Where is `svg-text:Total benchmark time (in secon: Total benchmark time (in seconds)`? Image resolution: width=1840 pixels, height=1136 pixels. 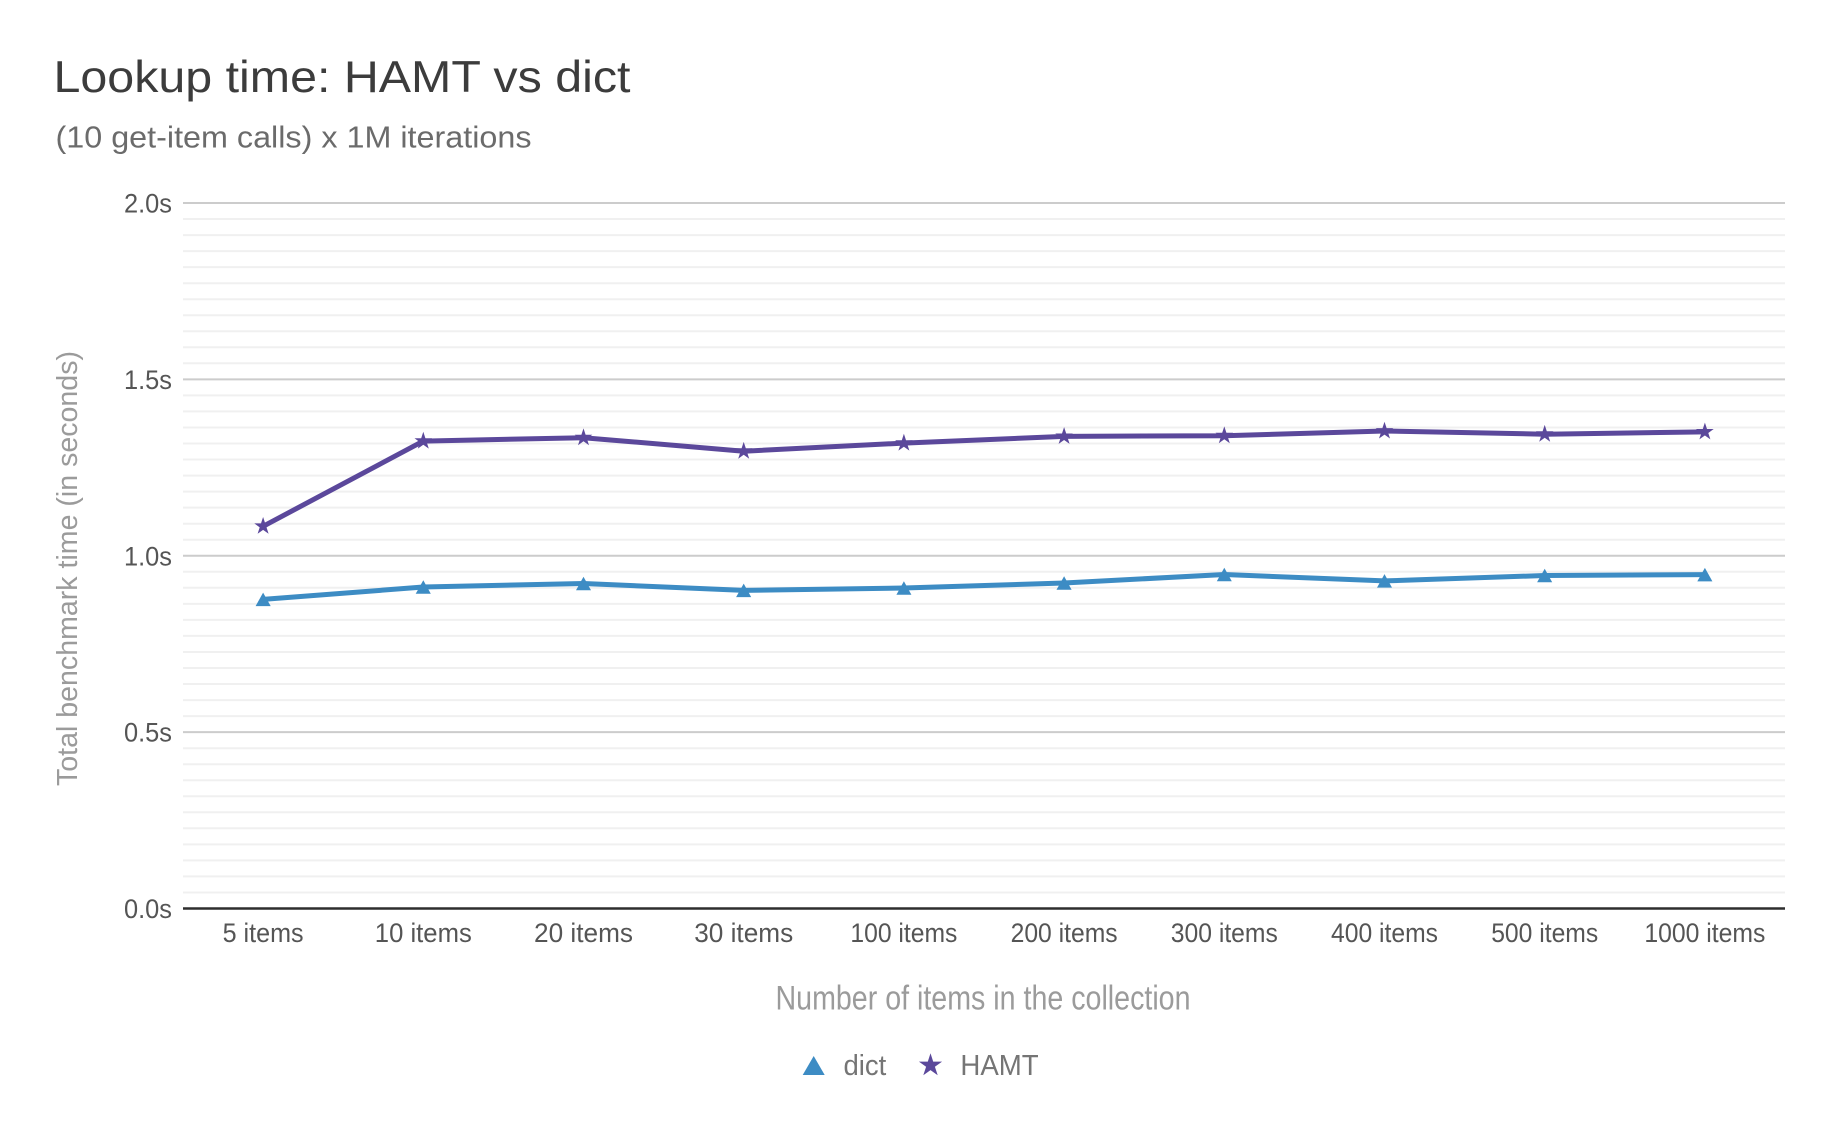 svg-text:Total benchmark time (in secon: Total benchmark time (in seconds) is located at coordinates (68, 568).